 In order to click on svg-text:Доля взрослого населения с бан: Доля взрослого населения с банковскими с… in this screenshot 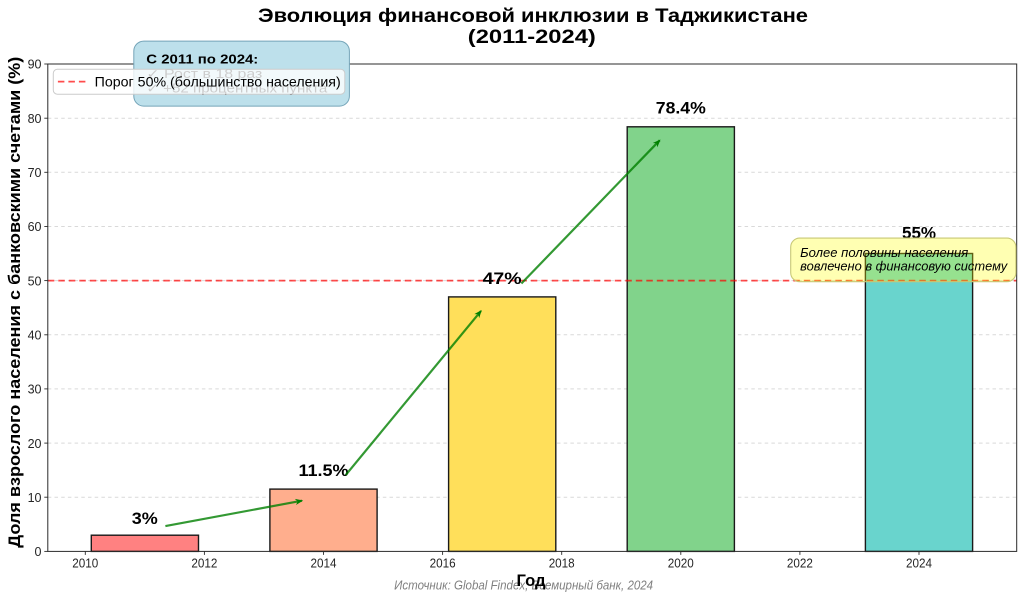, I will do `click(15, 302)`.